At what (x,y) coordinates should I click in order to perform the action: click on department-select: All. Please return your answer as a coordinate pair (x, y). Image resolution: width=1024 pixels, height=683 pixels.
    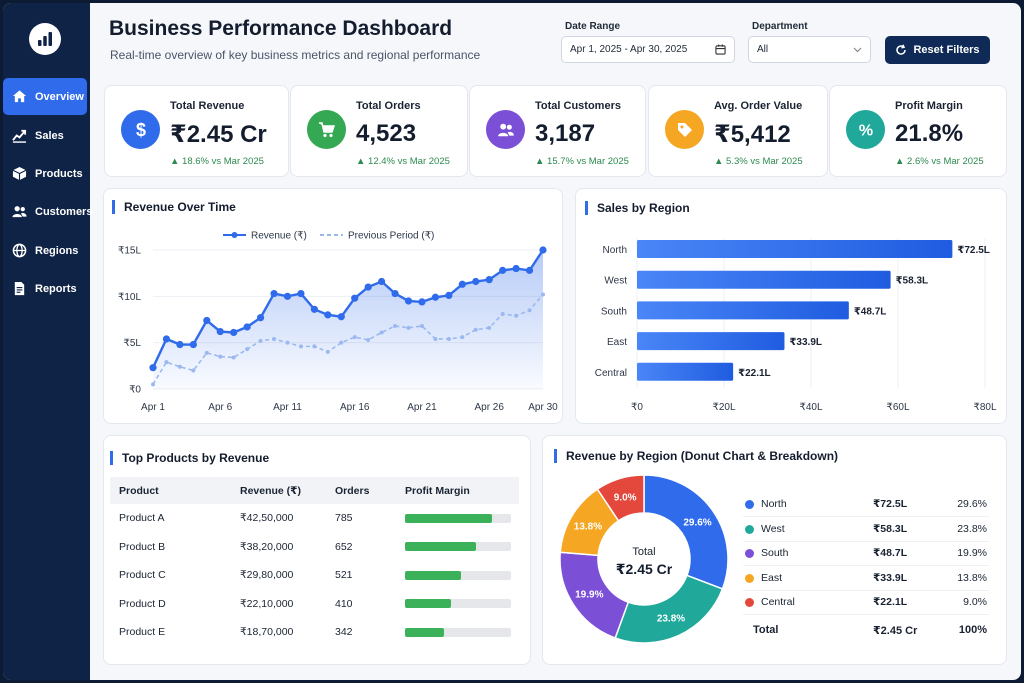
    Looking at the image, I should click on (809, 49).